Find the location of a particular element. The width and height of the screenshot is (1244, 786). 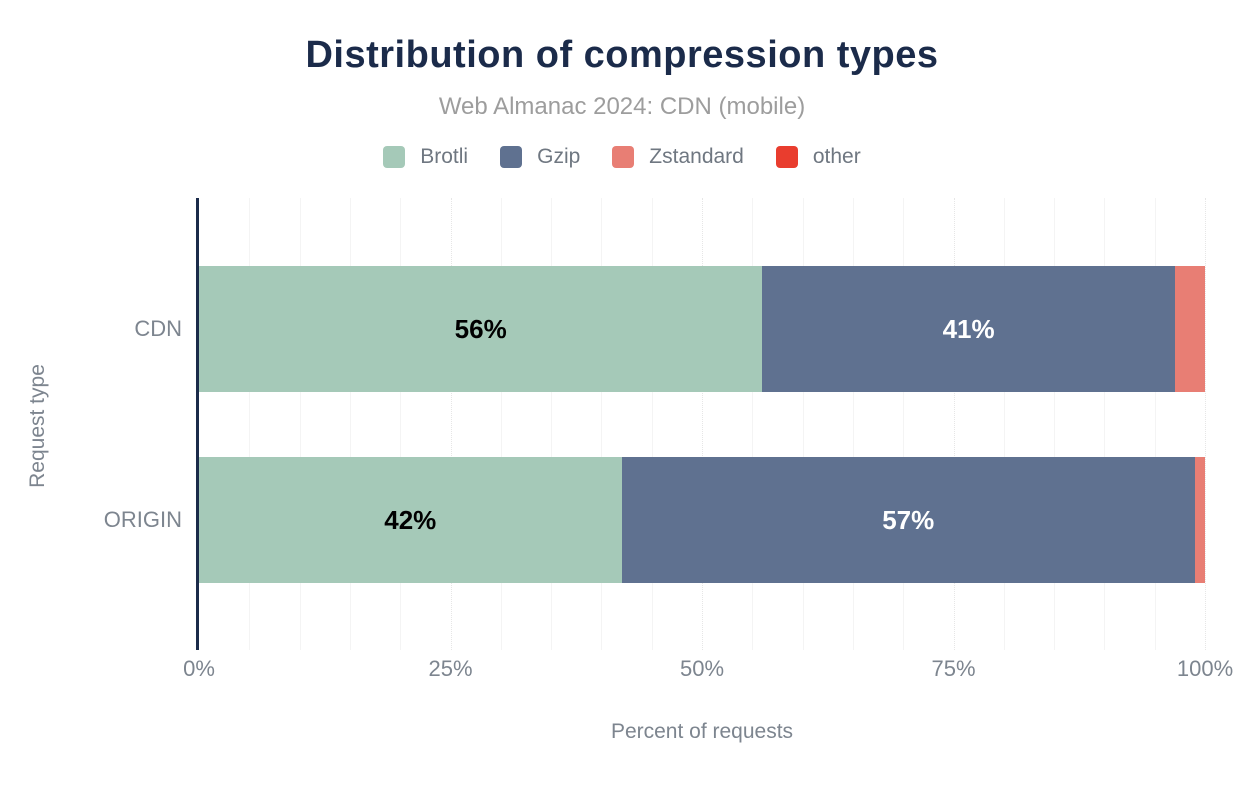

bar-value-label: 41% is located at coordinates (968, 328).